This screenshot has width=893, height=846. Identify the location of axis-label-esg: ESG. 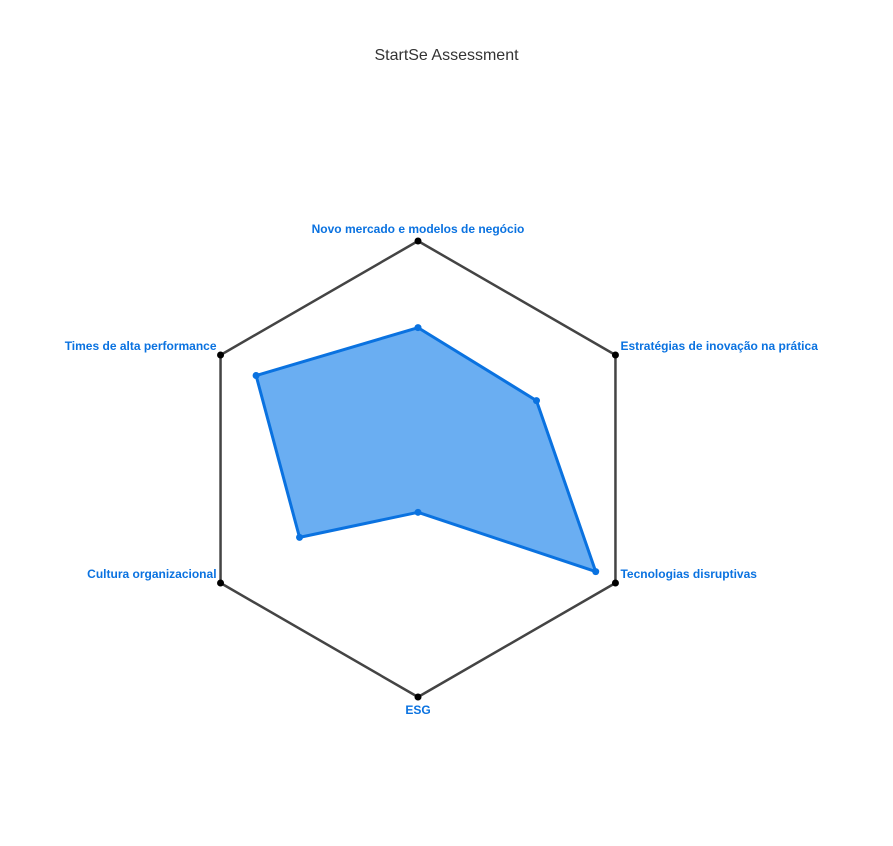
(417, 710).